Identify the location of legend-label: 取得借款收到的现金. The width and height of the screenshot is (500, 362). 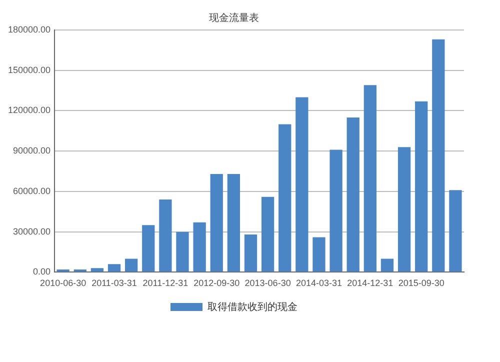
(253, 306).